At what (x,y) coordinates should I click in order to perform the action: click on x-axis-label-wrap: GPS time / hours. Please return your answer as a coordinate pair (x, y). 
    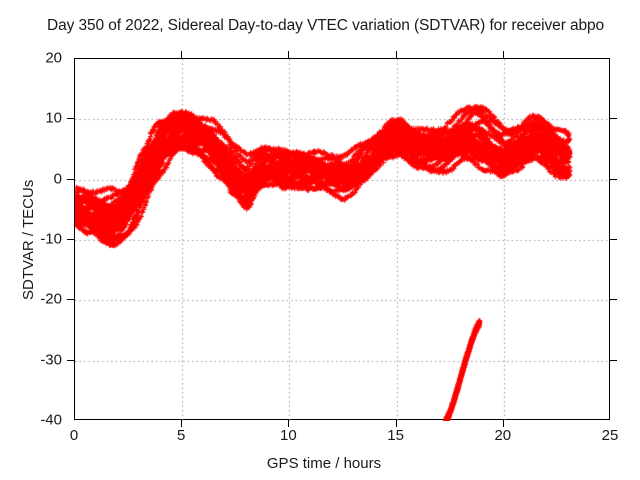
    Looking at the image, I should click on (320, 463).